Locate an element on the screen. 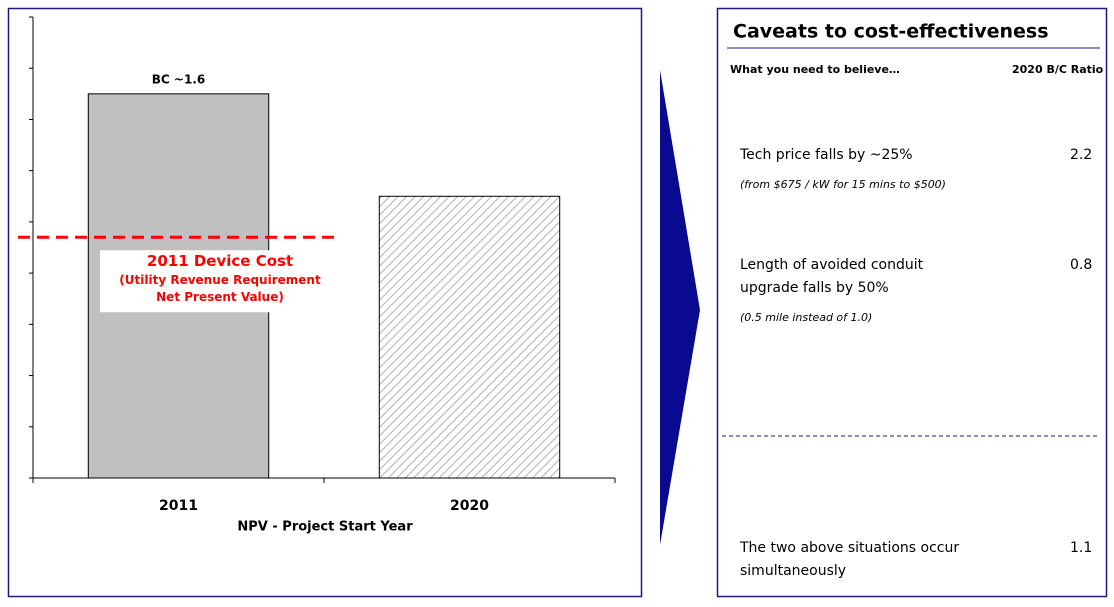 This screenshot has width=1114, height=607. header: 2020 B/C Ratio is located at coordinates (1058, 69).